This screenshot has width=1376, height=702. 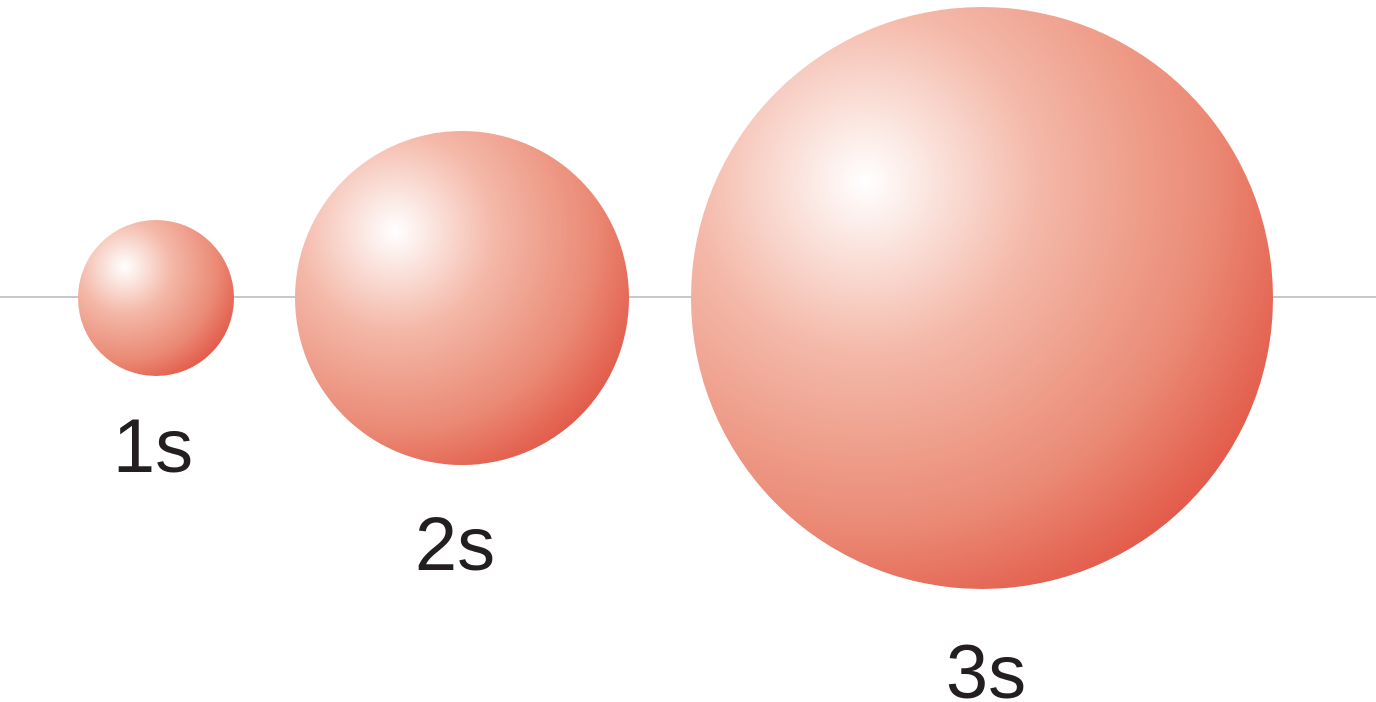 What do you see at coordinates (153, 446) in the screenshot?
I see `orbital-1s-label: 1s` at bounding box center [153, 446].